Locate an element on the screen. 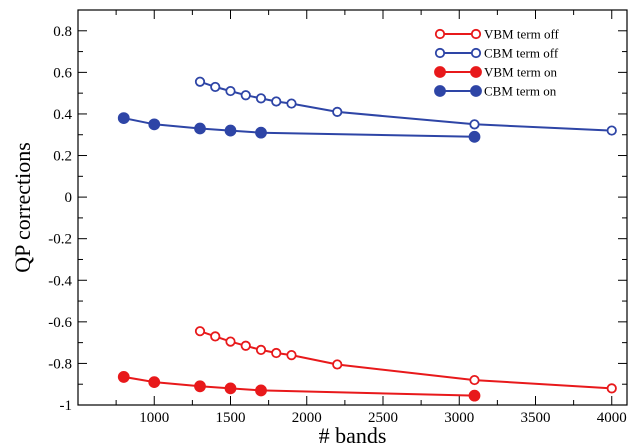  y-tick-labels: -1 -0.8 -0.6 -0.4 -0.2 0 0.2 0.4 0.6 0.8 is located at coordinates (60, 219).